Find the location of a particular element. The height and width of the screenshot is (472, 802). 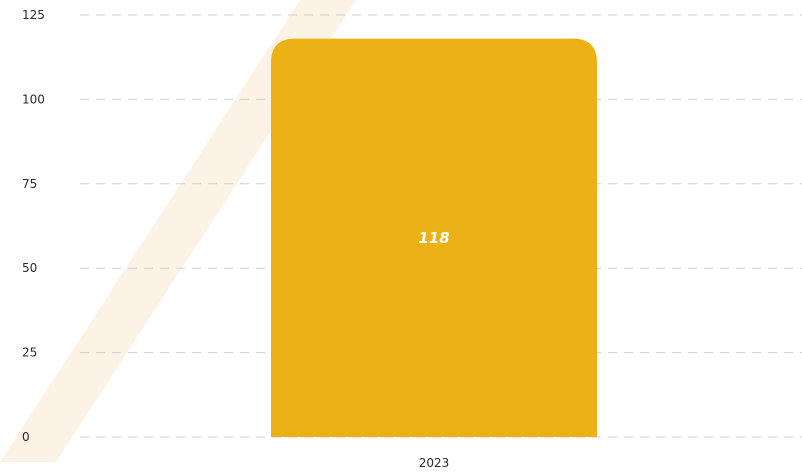

y-axis-tick-labels: 0 25 50 75 100 125 is located at coordinates (33, 226).